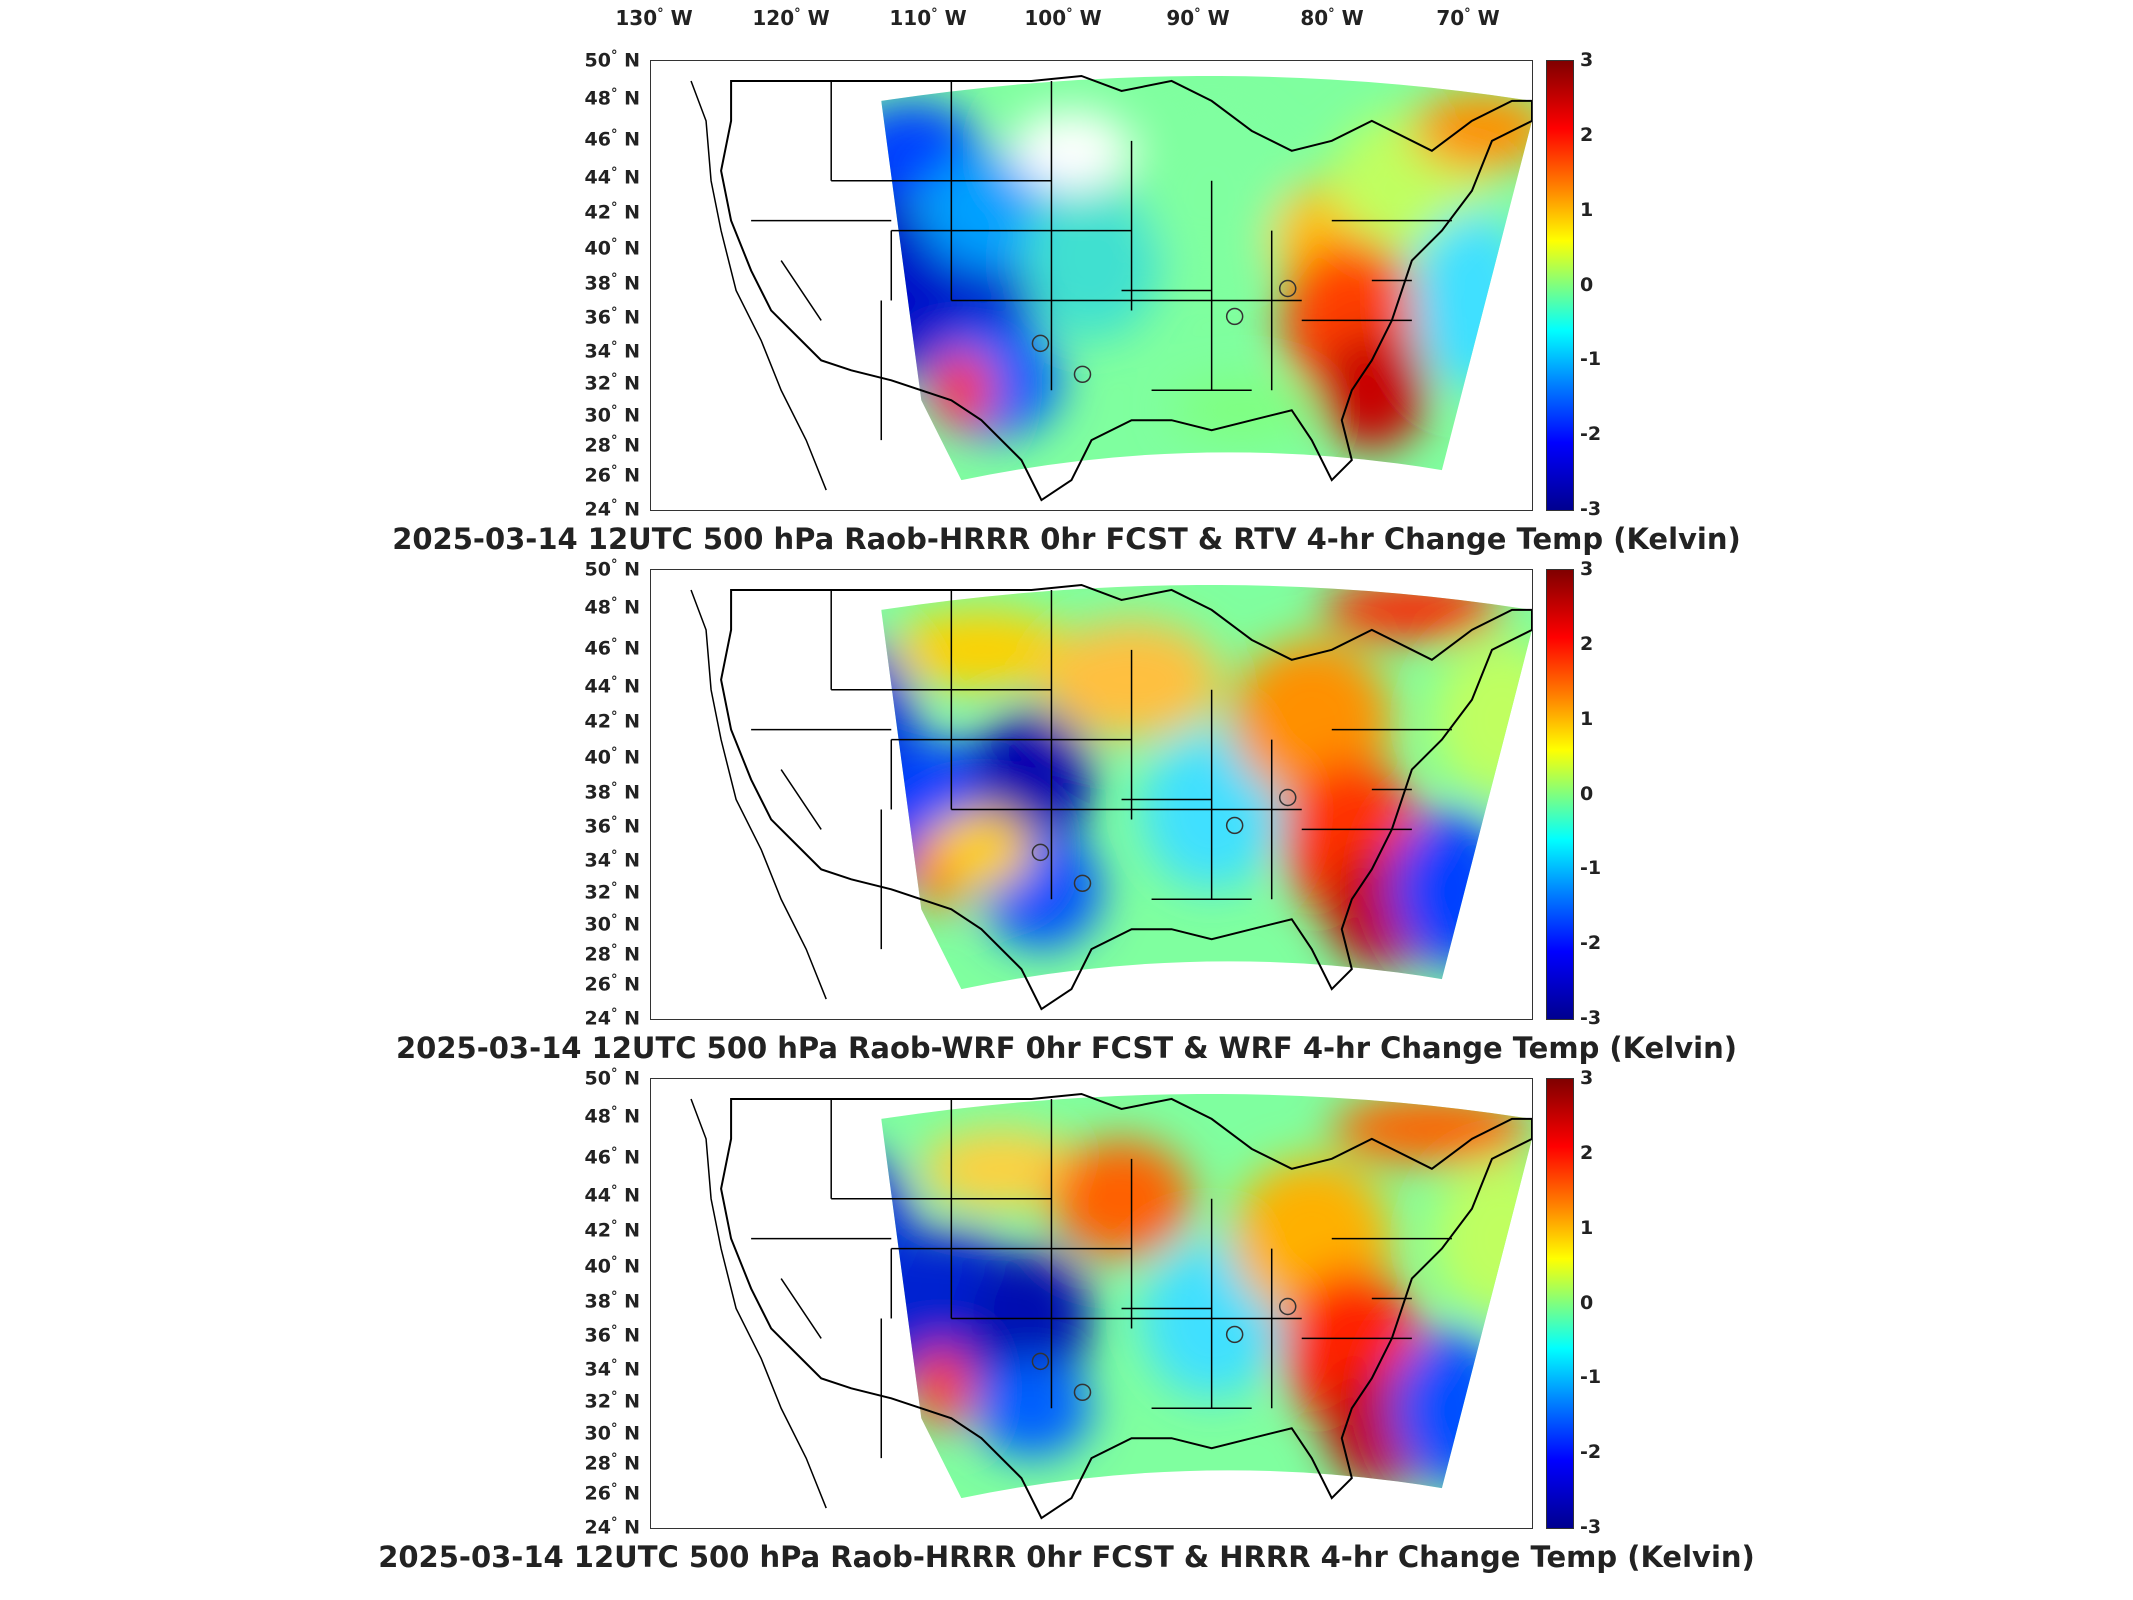  I want to click on lon-label-120w: 120° W, so click(791, 18).